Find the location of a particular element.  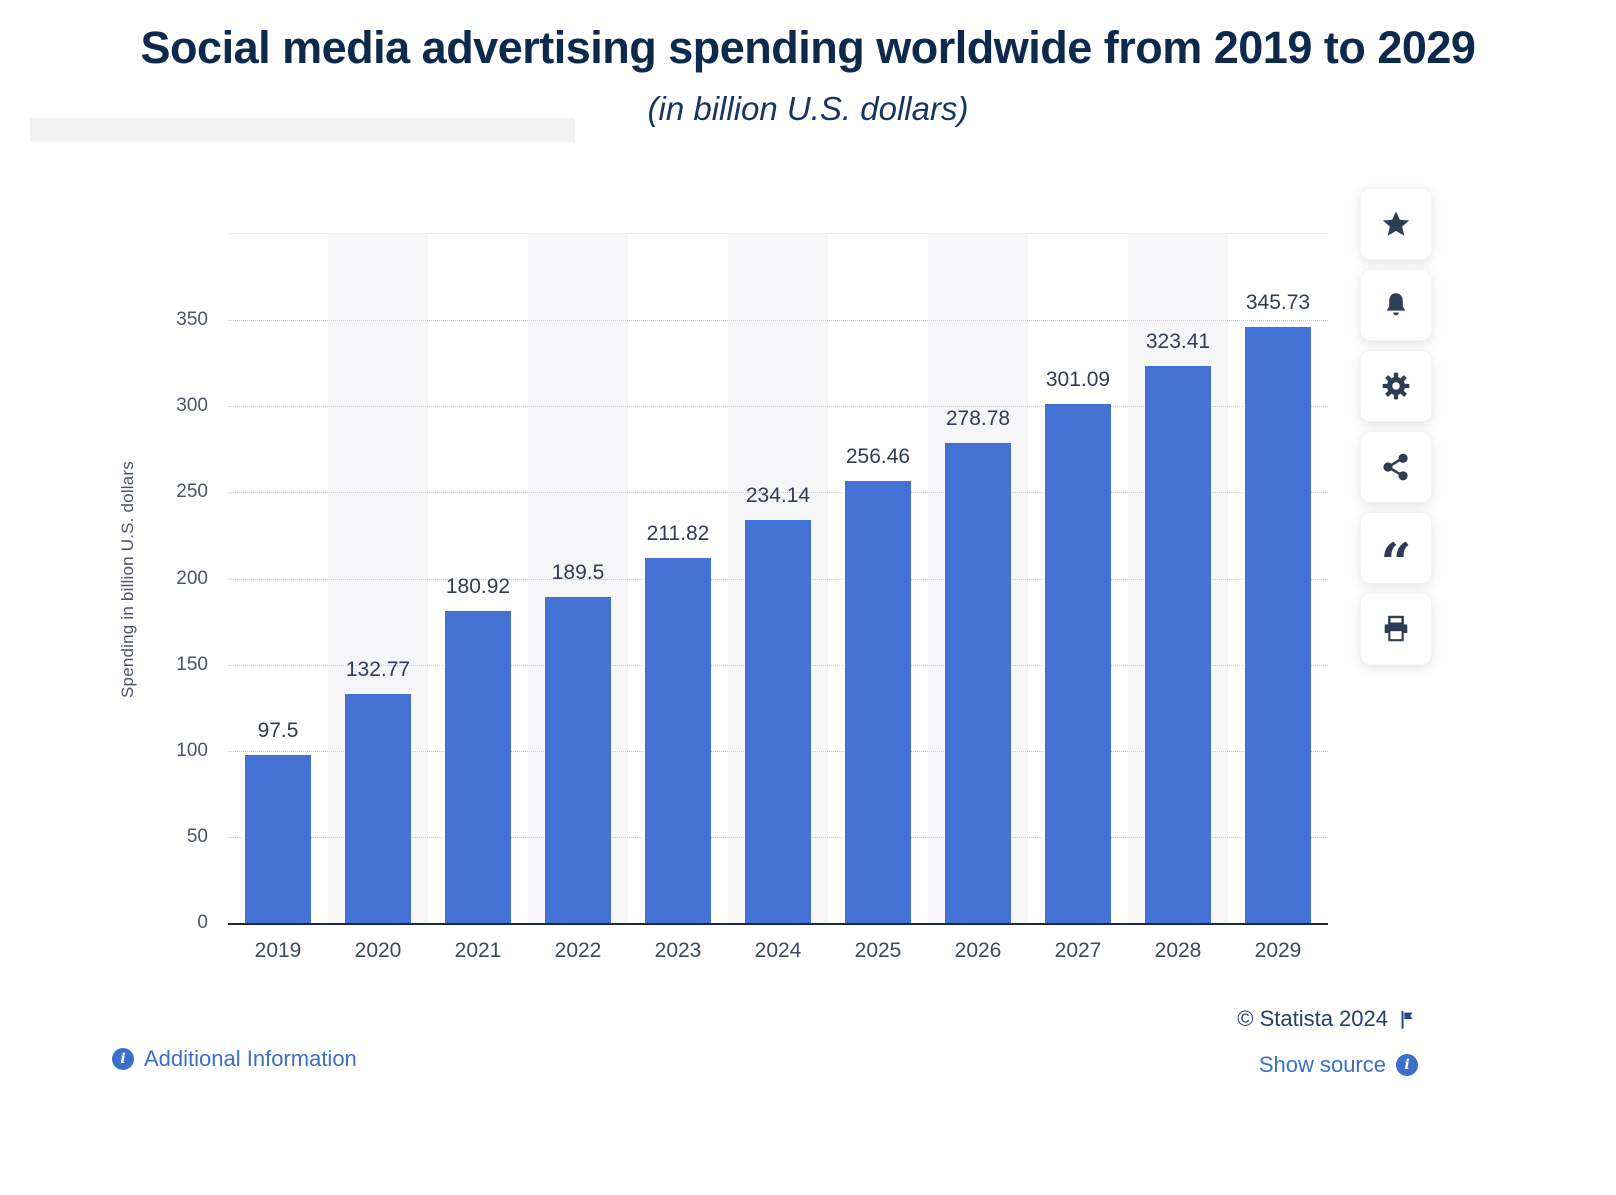

x-axis-label: 2024 is located at coordinates (778, 950).